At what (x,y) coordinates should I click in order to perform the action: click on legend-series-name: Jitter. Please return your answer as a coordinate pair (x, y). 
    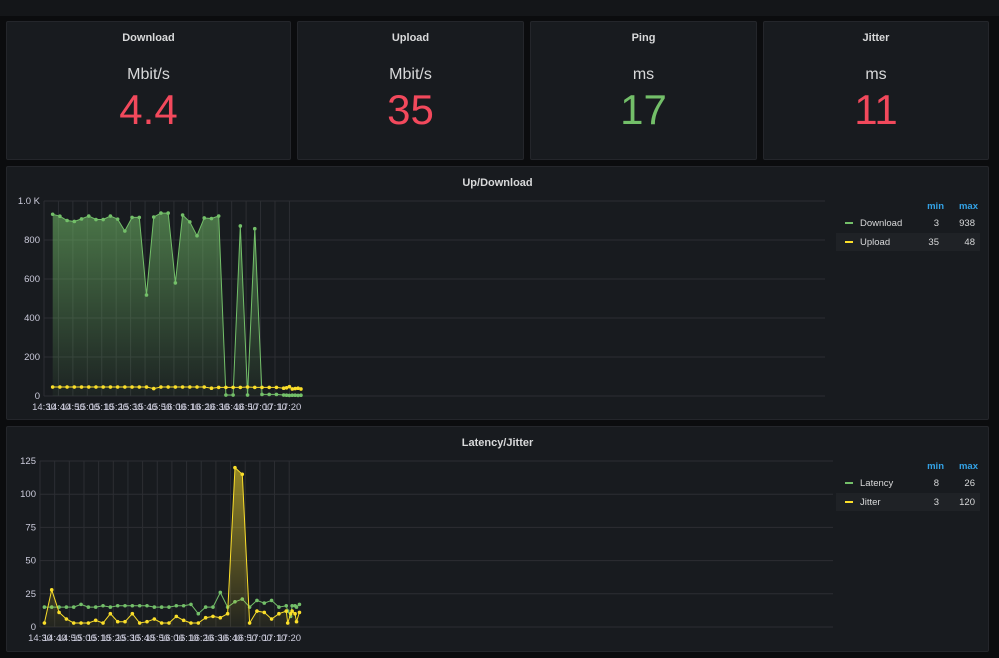
    Looking at the image, I should click on (870, 502).